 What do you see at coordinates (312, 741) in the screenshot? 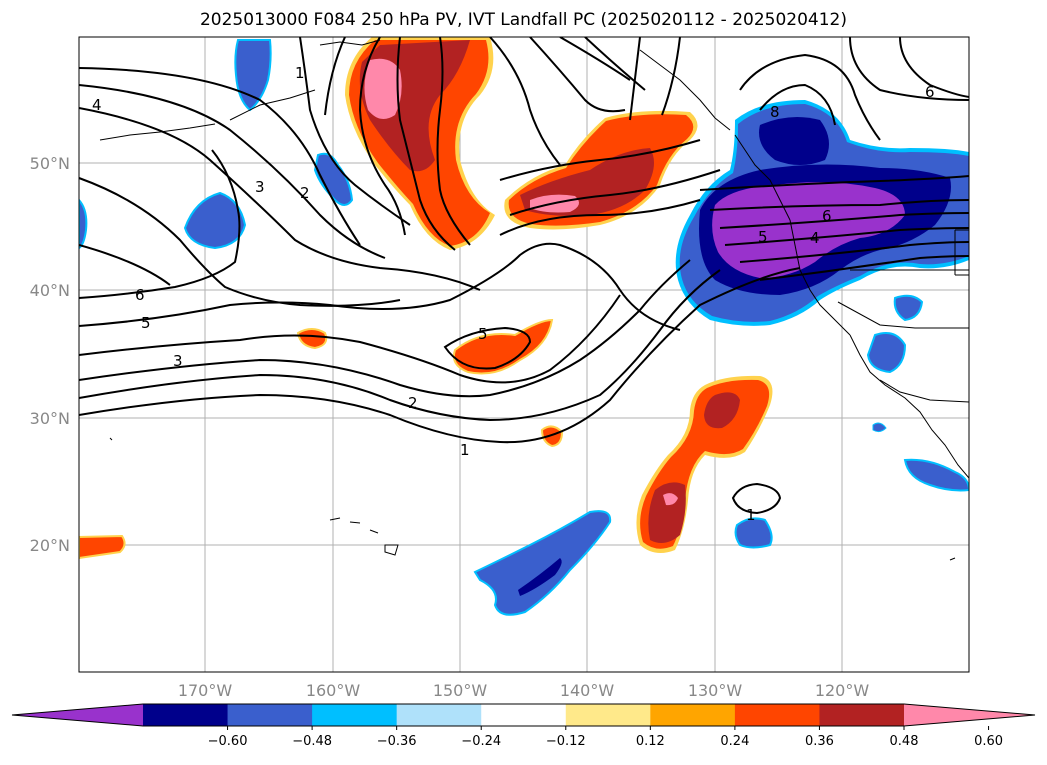
I see `colorbar-tick-label: −0.48` at bounding box center [312, 741].